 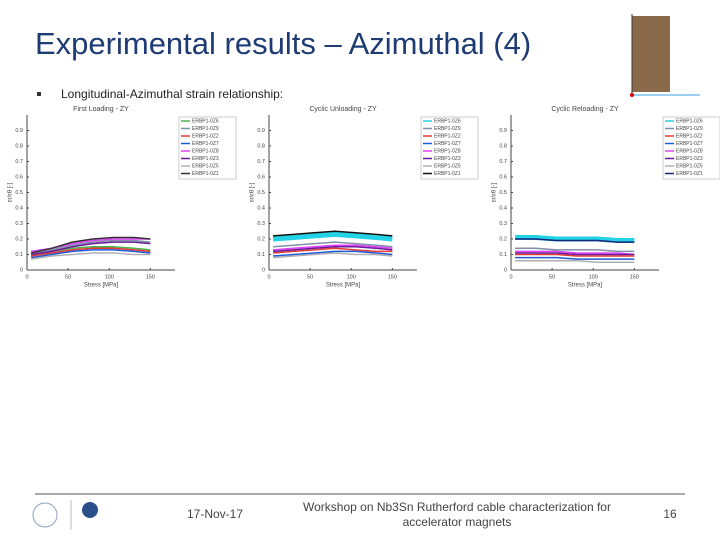 What do you see at coordinates (343, 109) in the screenshot?
I see `chart-title: Cyclic Unloading - ZY` at bounding box center [343, 109].